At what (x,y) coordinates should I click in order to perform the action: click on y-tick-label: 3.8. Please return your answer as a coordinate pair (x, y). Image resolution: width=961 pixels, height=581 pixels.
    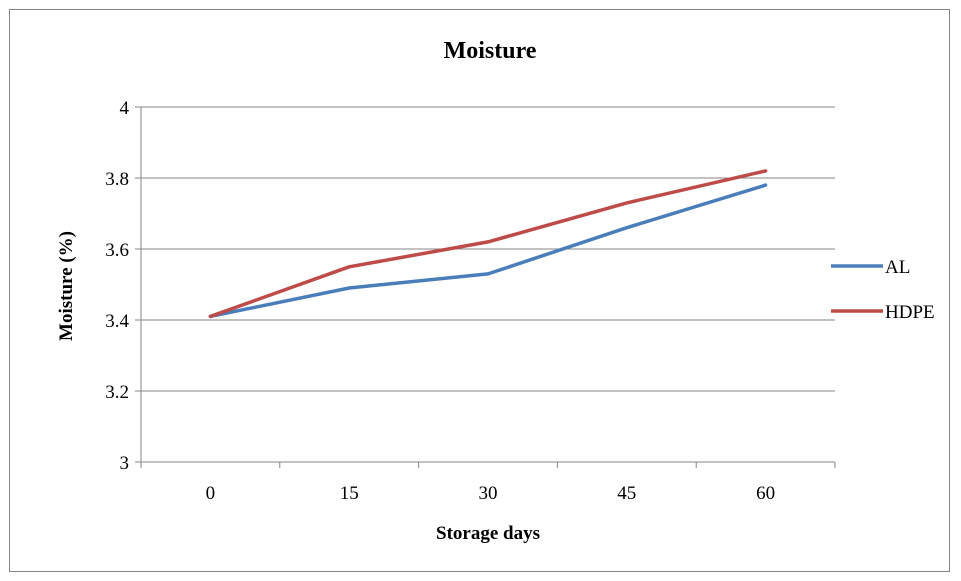
    Looking at the image, I should click on (117, 179).